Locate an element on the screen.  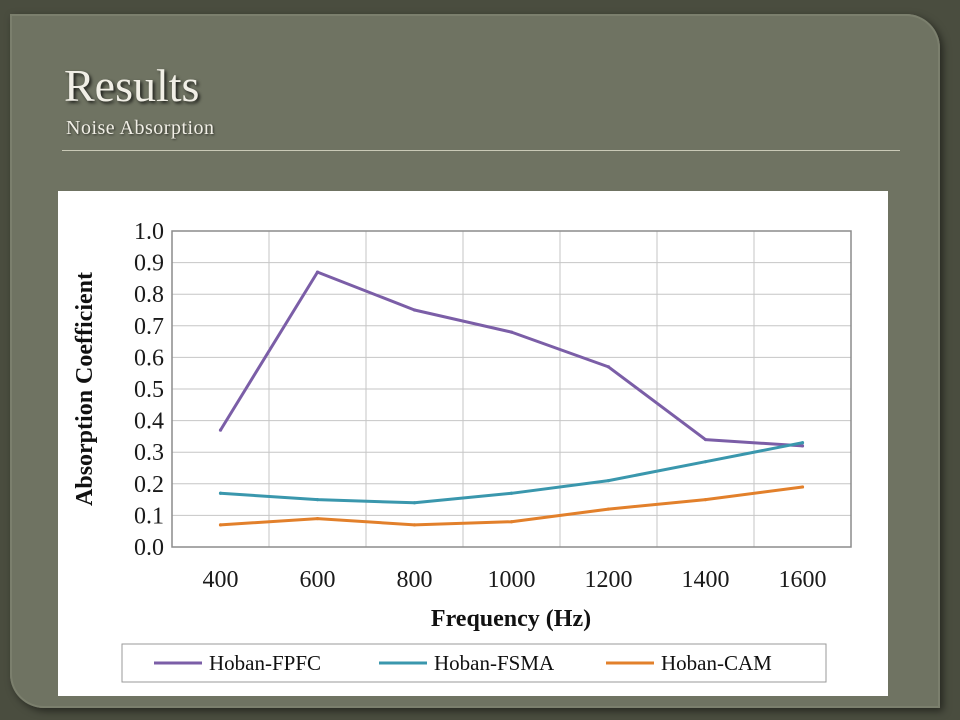
x-tick-label: 1200 is located at coordinates (609, 580).